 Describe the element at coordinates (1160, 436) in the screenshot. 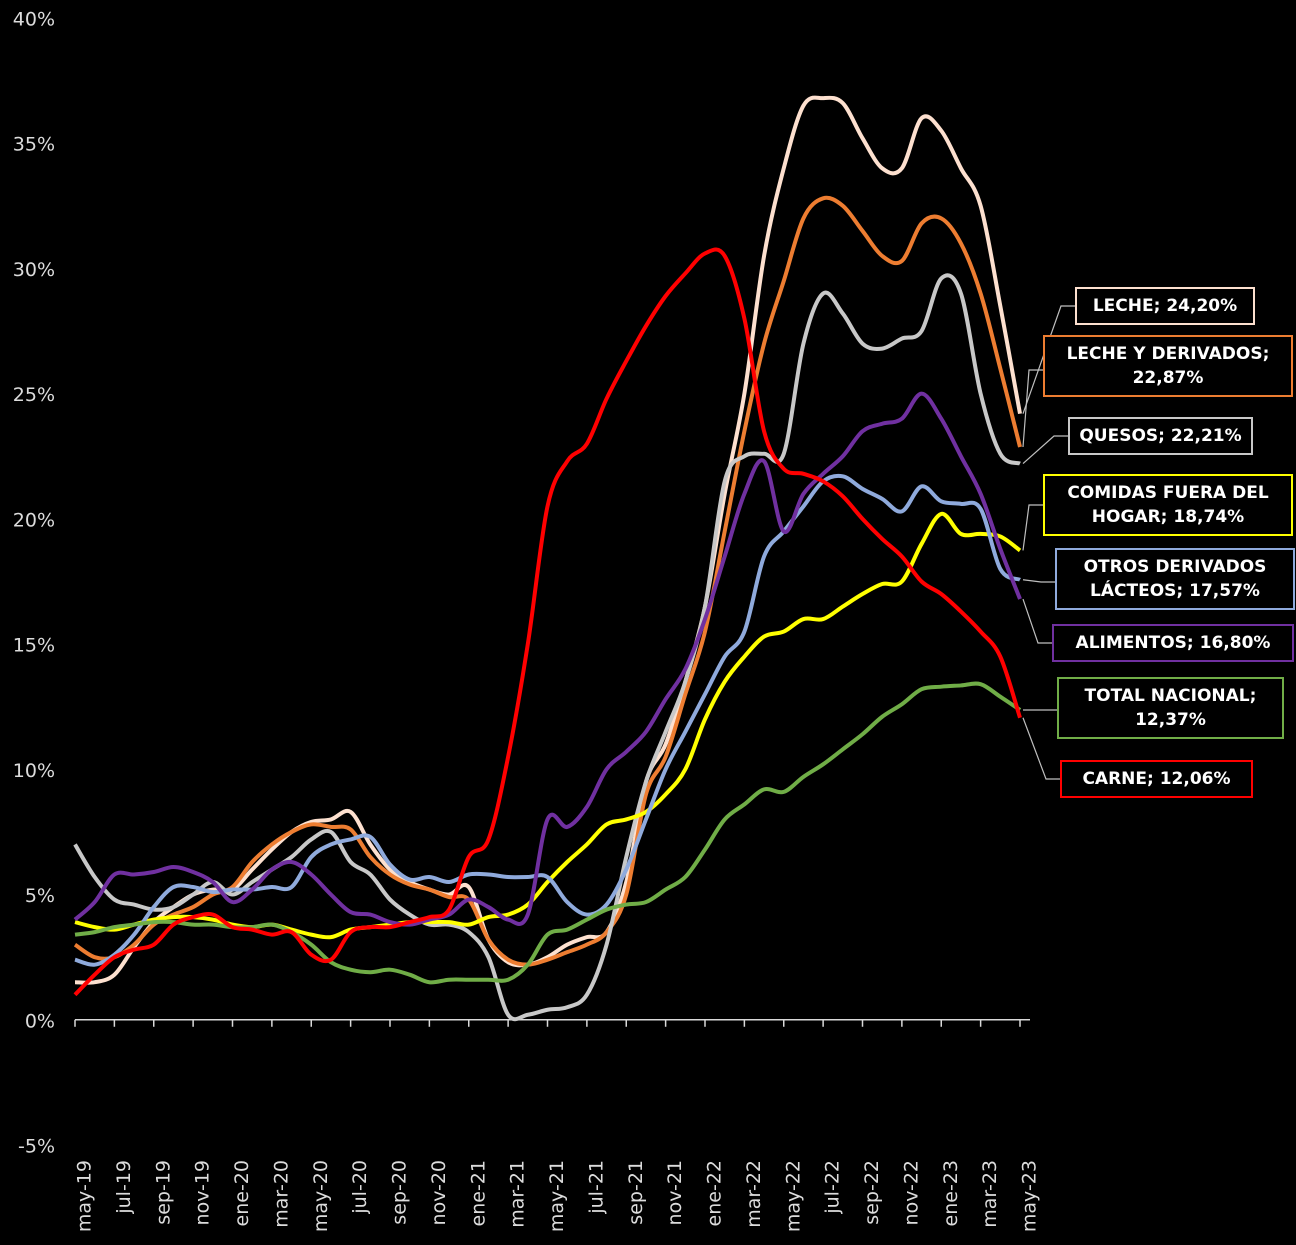

I see `series-label: QUESOS; 22,21%` at that location.